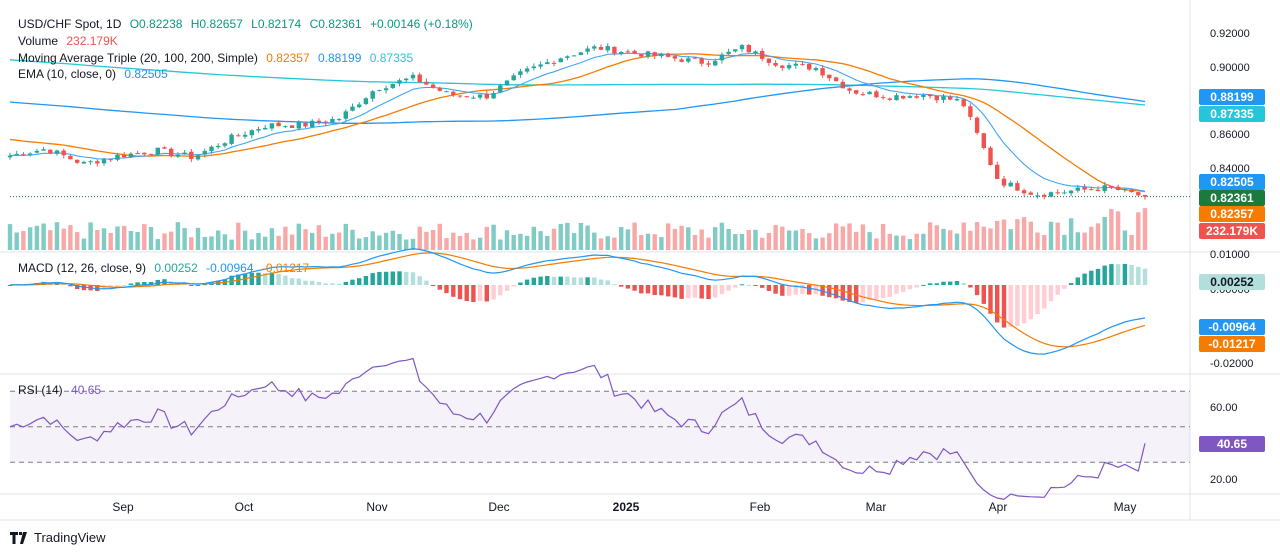  I want to click on tradingview-icon, so click(18, 537).